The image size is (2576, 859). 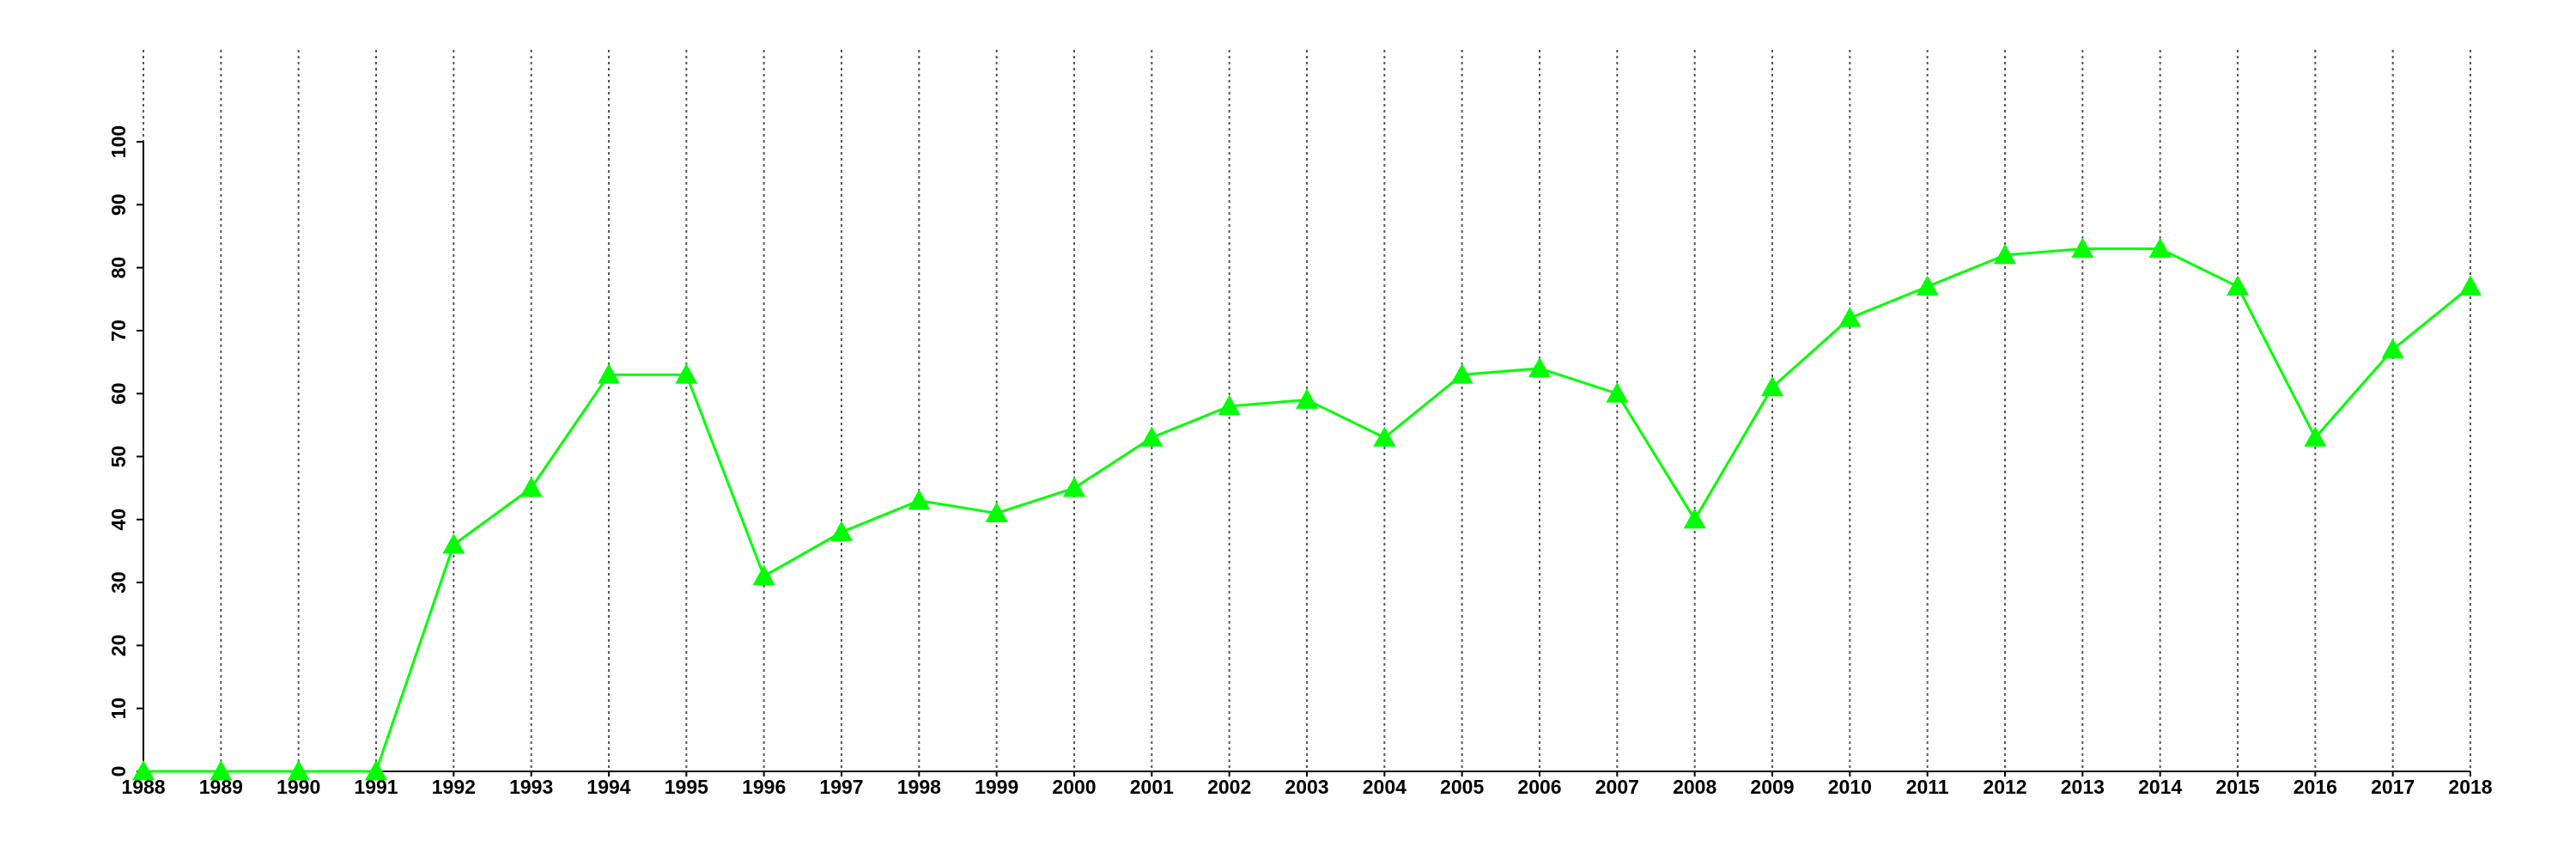 What do you see at coordinates (118, 393) in the screenshot?
I see `y-tick-label: 60` at bounding box center [118, 393].